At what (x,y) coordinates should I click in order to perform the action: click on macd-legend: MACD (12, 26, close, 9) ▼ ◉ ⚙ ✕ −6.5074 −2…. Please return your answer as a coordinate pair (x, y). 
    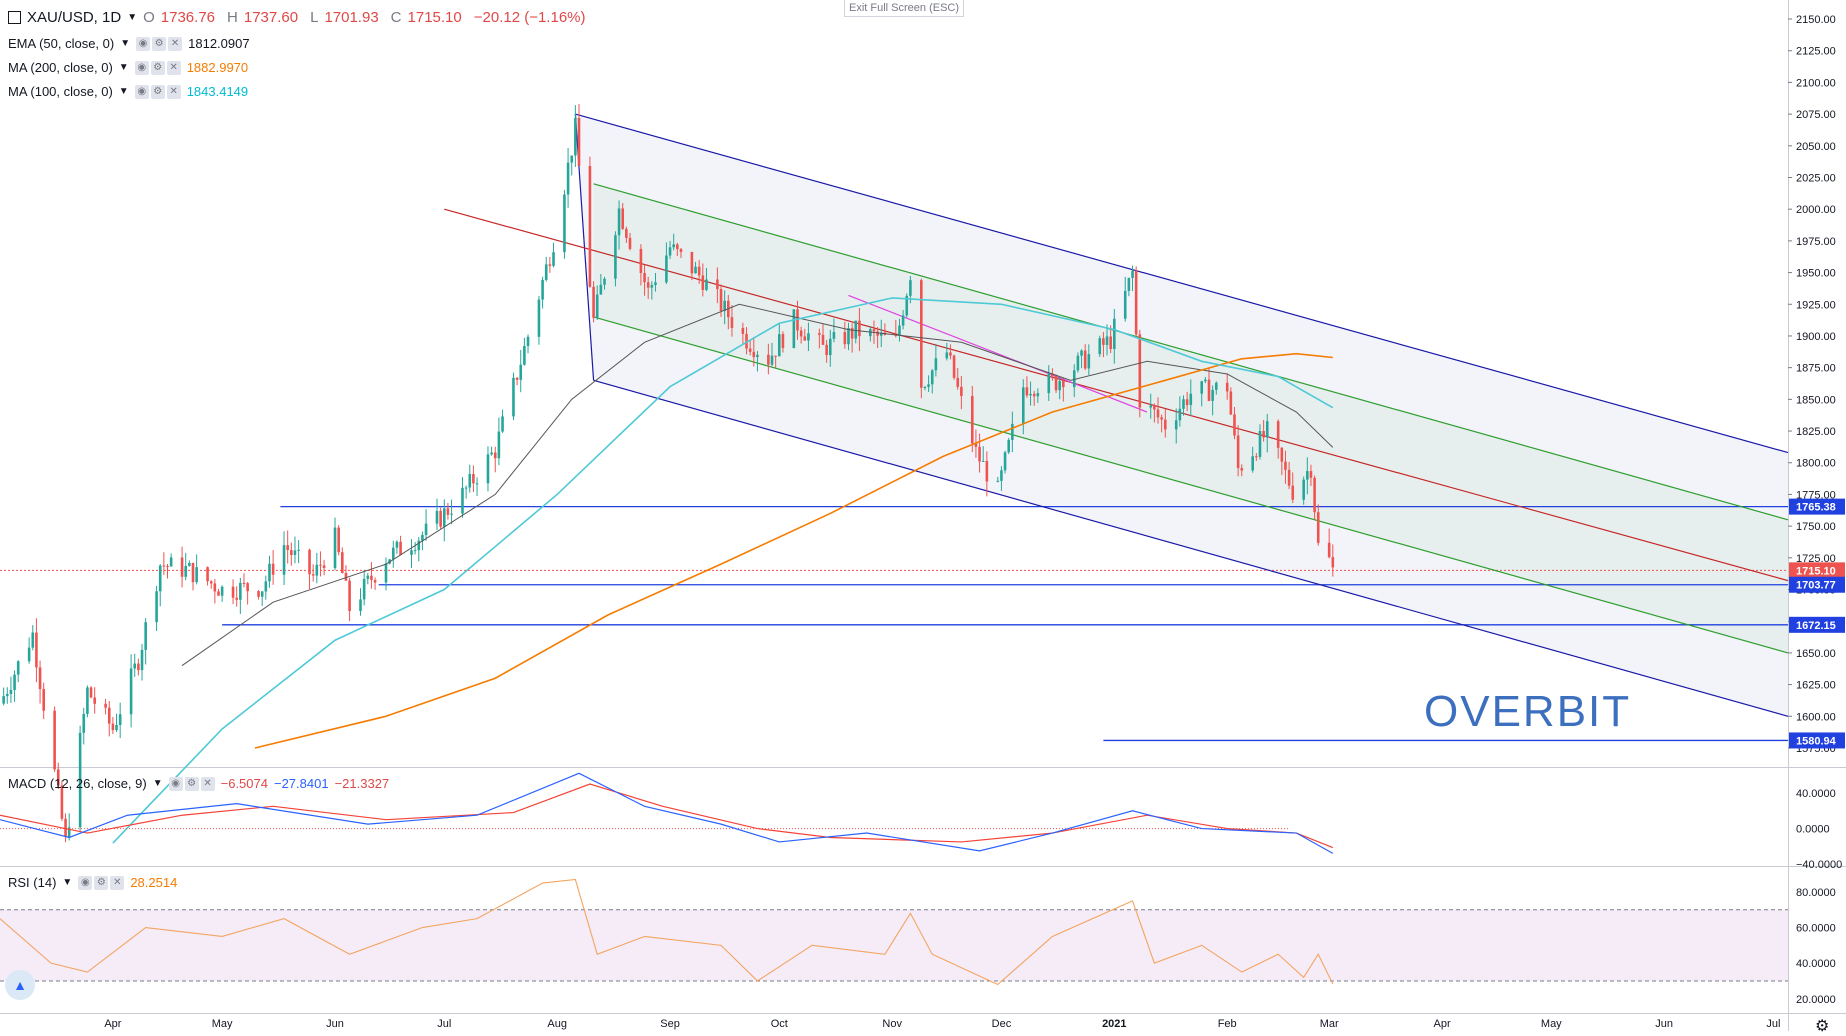
    Looking at the image, I should click on (198, 783).